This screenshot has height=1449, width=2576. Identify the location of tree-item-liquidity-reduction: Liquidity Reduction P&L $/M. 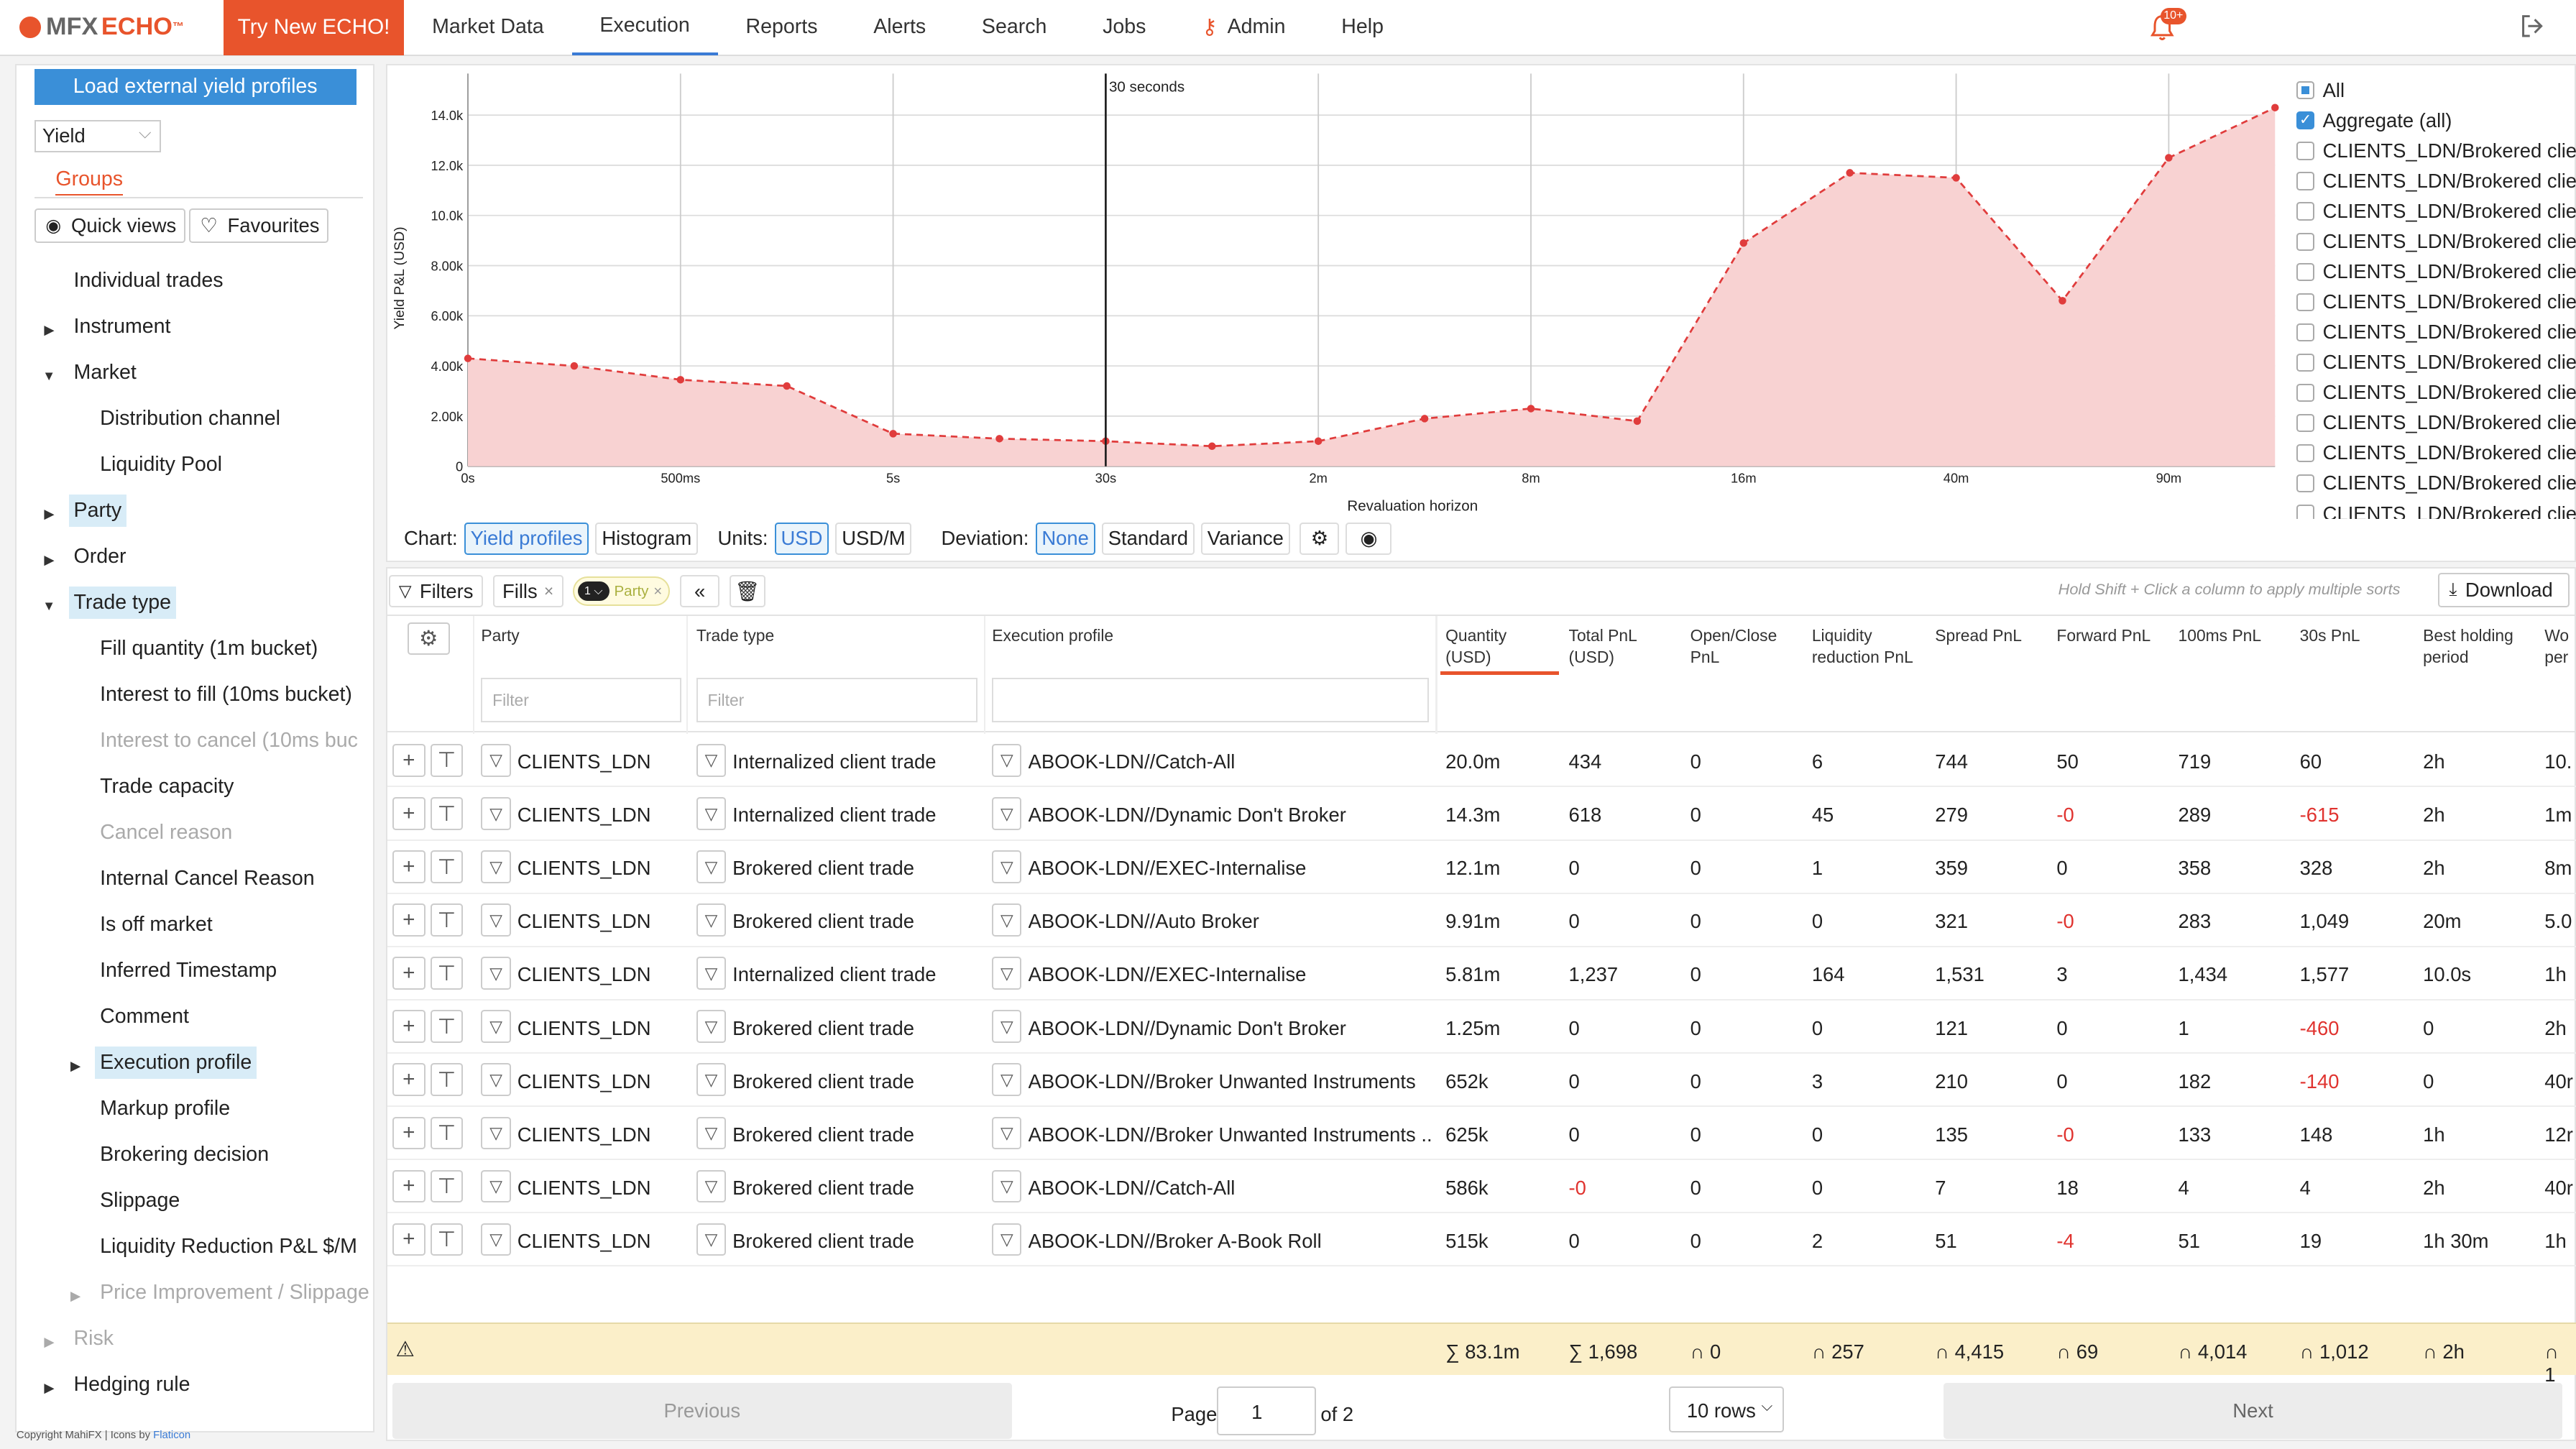
(228, 1246).